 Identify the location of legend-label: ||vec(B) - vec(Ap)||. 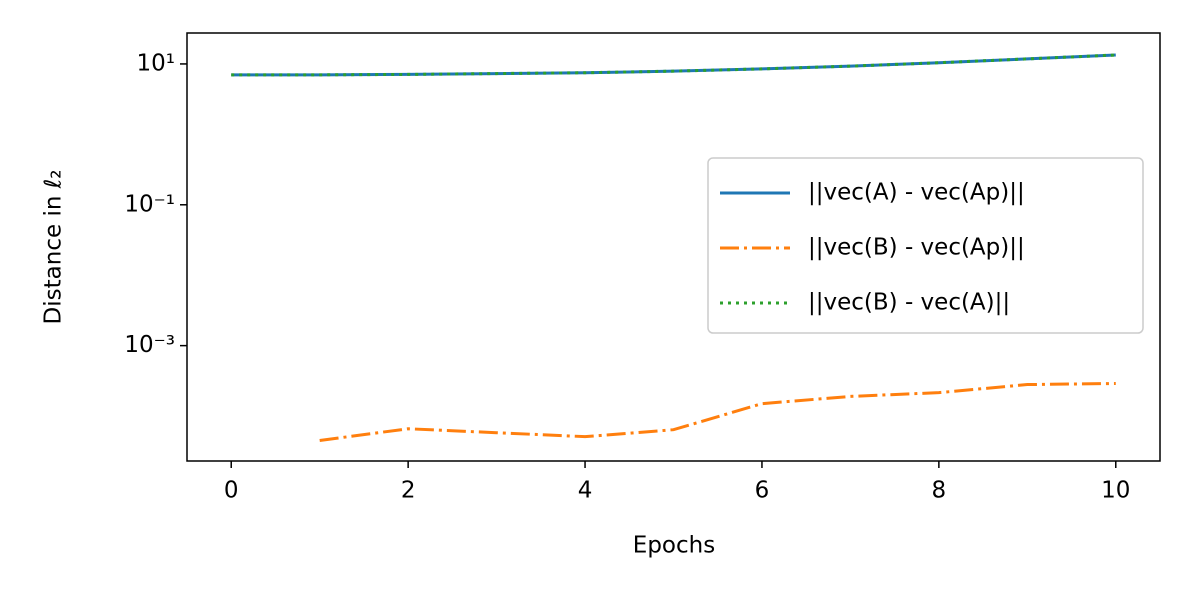
(916, 248).